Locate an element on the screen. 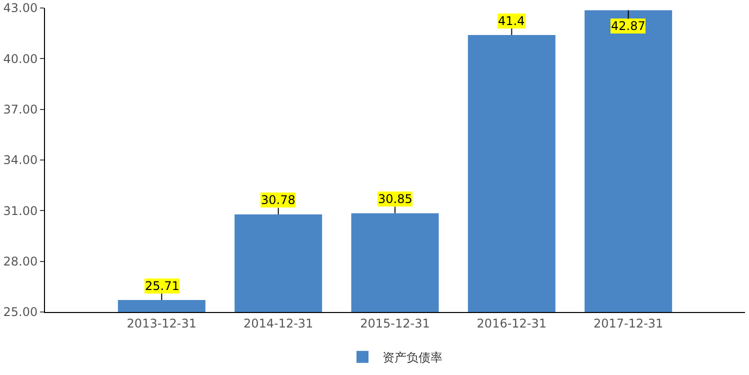 This screenshot has height=375, width=749. y-tick-label: 40.00 is located at coordinates (20, 59).